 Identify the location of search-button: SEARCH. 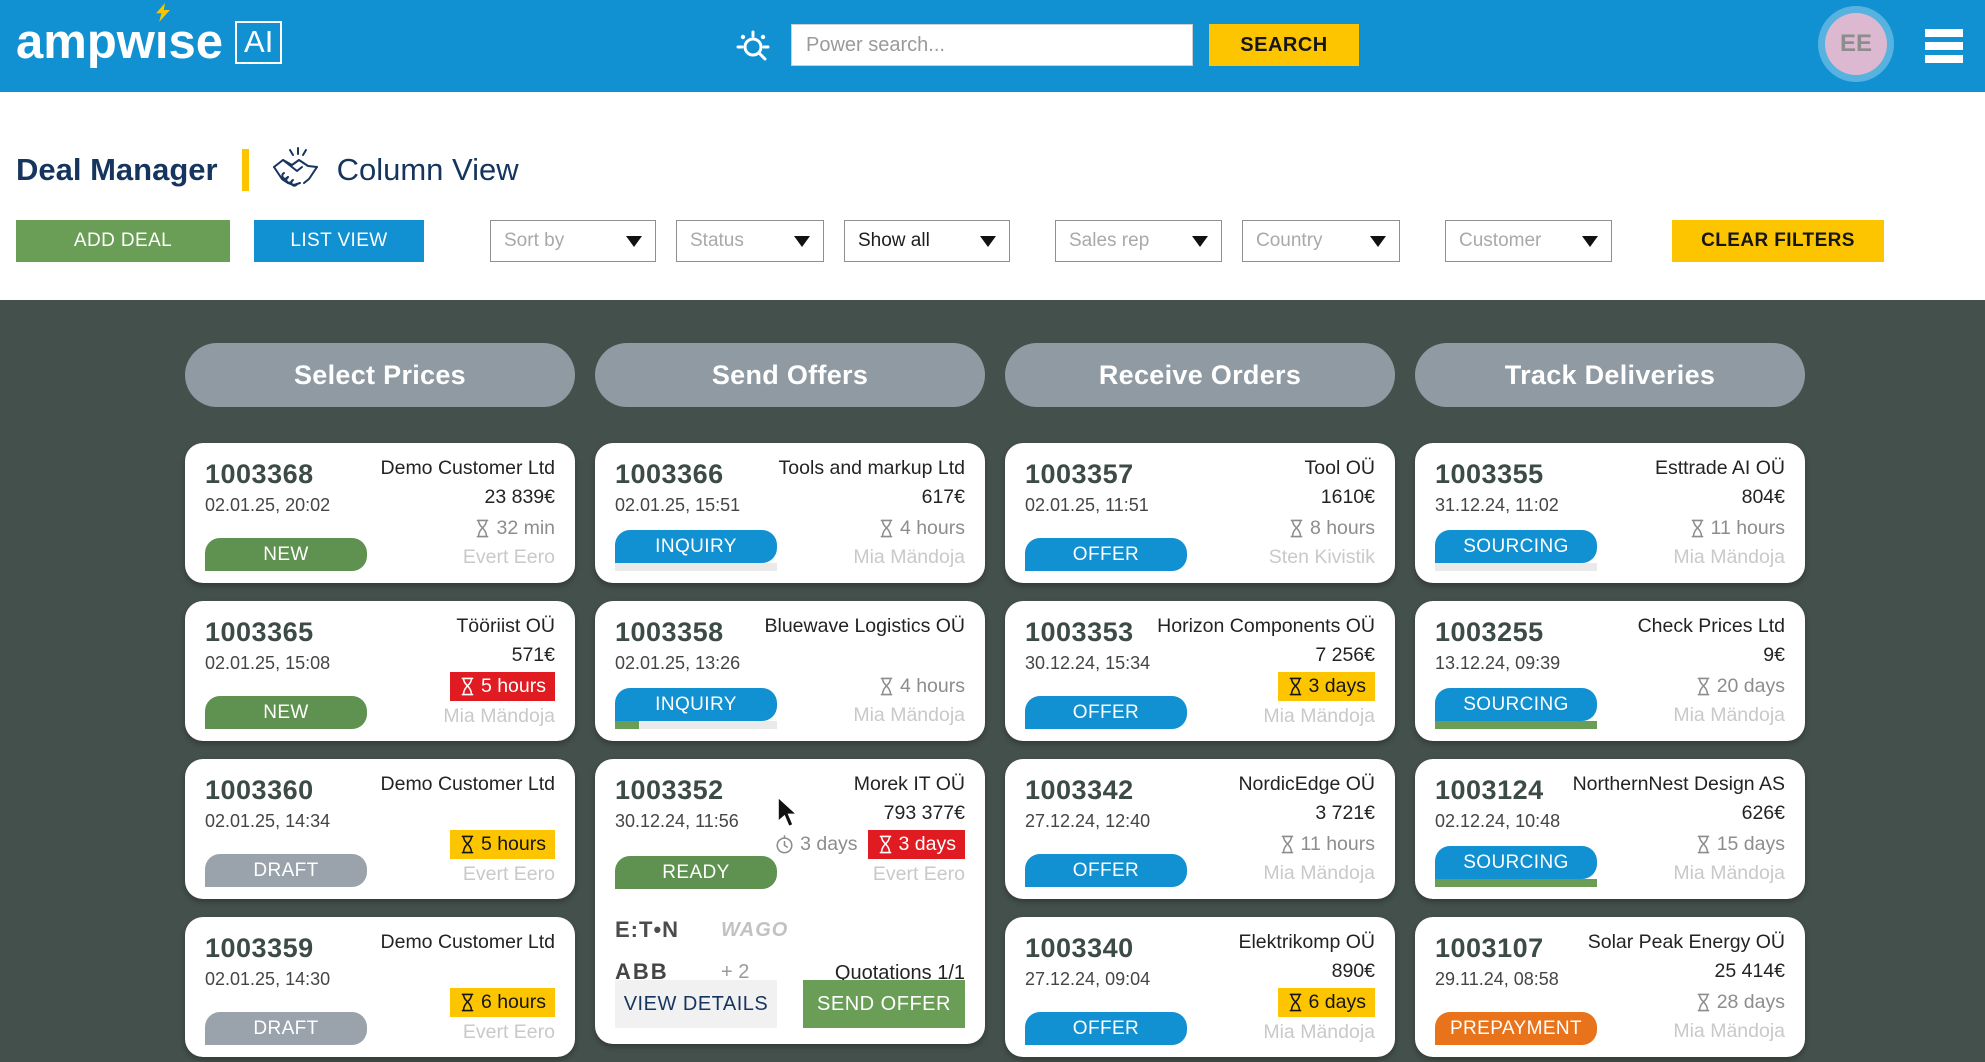
(1284, 45).